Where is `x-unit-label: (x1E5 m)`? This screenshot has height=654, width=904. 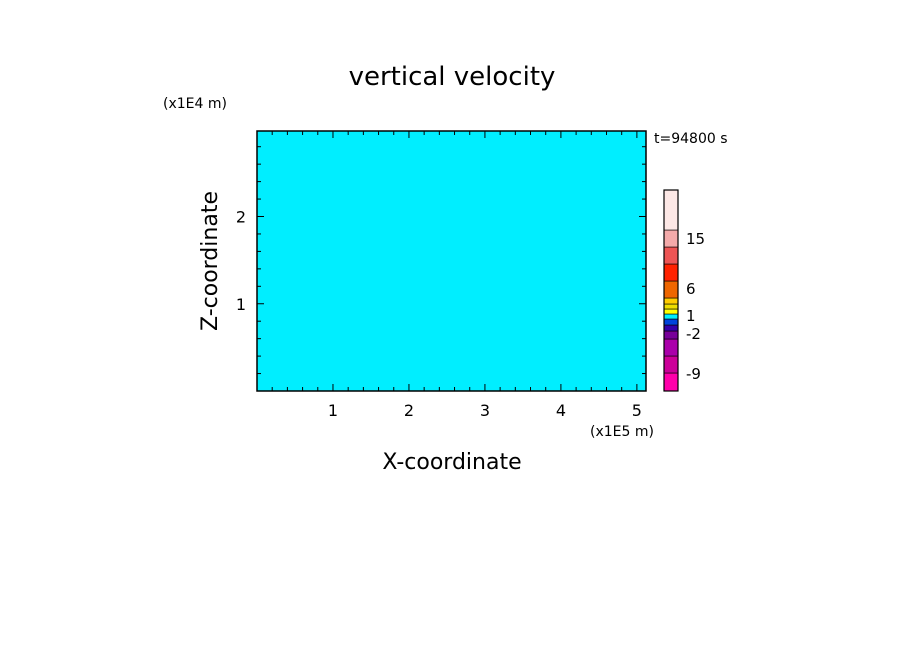 x-unit-label: (x1E5 m) is located at coordinates (622, 432).